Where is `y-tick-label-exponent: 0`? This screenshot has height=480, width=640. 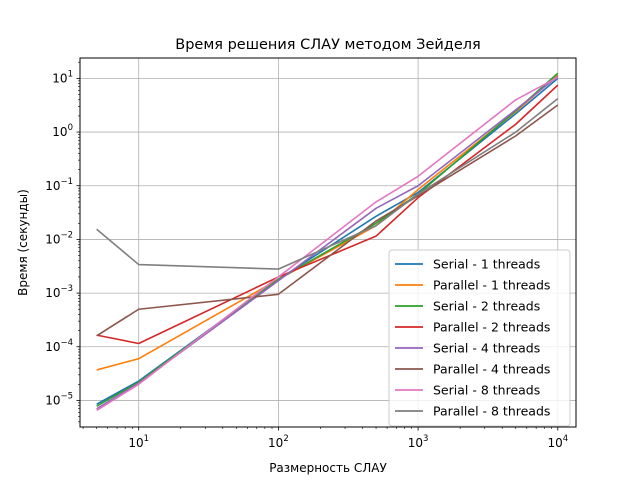 y-tick-label-exponent: 0 is located at coordinates (70, 128).